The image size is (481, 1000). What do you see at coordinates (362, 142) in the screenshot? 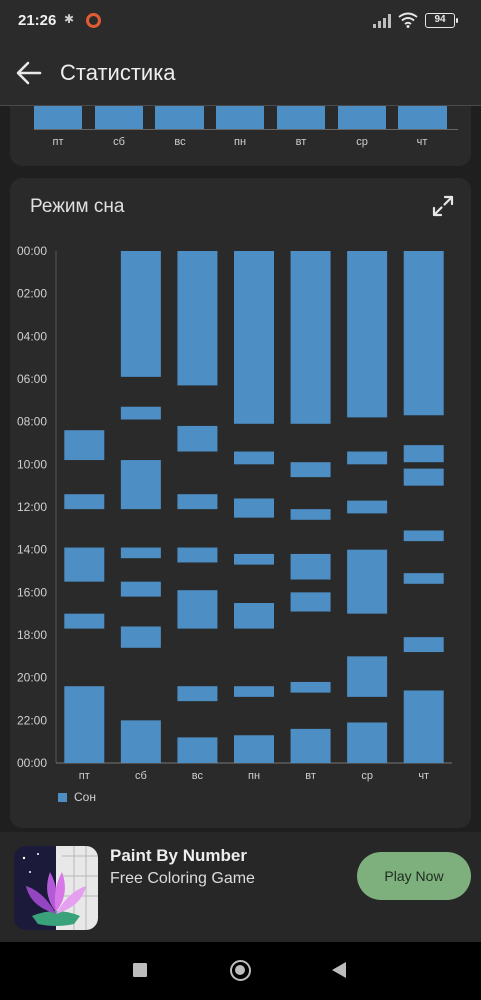
I see `previous-chart-day-label: ср` at bounding box center [362, 142].